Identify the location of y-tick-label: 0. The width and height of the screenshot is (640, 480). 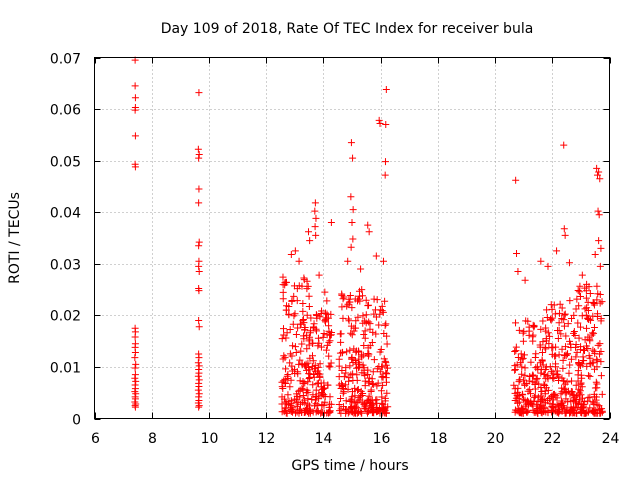
(76, 421).